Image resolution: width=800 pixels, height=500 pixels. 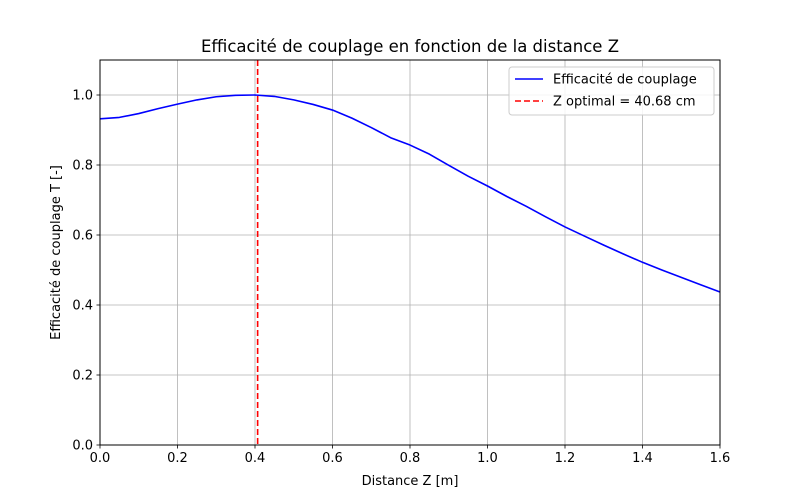 What do you see at coordinates (82, 446) in the screenshot?
I see `y-tick-label: 0.0` at bounding box center [82, 446].